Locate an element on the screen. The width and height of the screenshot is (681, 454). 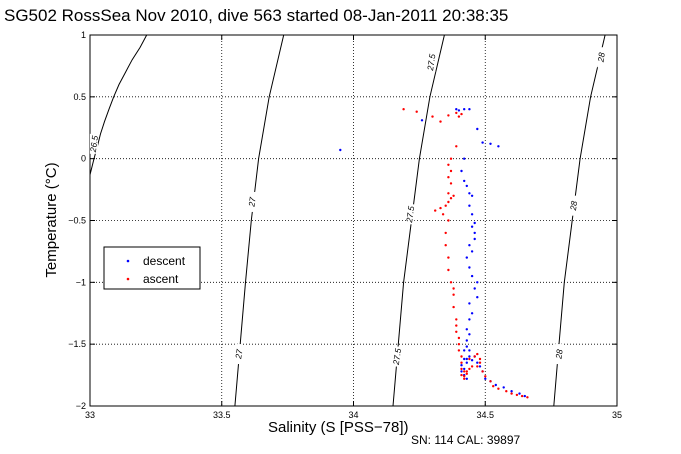
y-tick-label: 0.5 is located at coordinates (79, 97).